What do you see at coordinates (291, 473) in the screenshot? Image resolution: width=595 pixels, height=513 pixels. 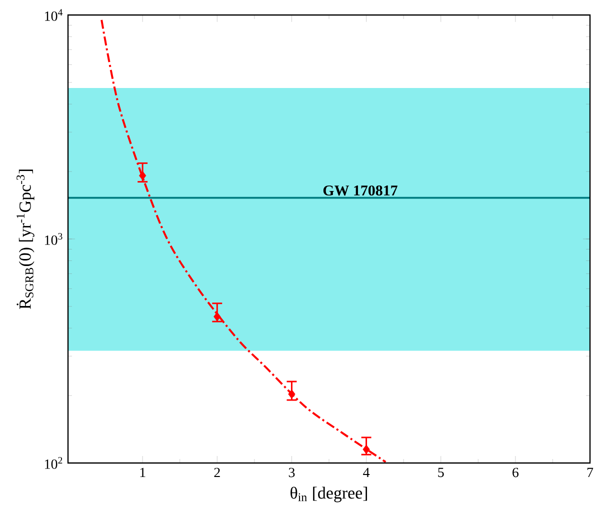 I see `x-tick-label: 3` at bounding box center [291, 473].